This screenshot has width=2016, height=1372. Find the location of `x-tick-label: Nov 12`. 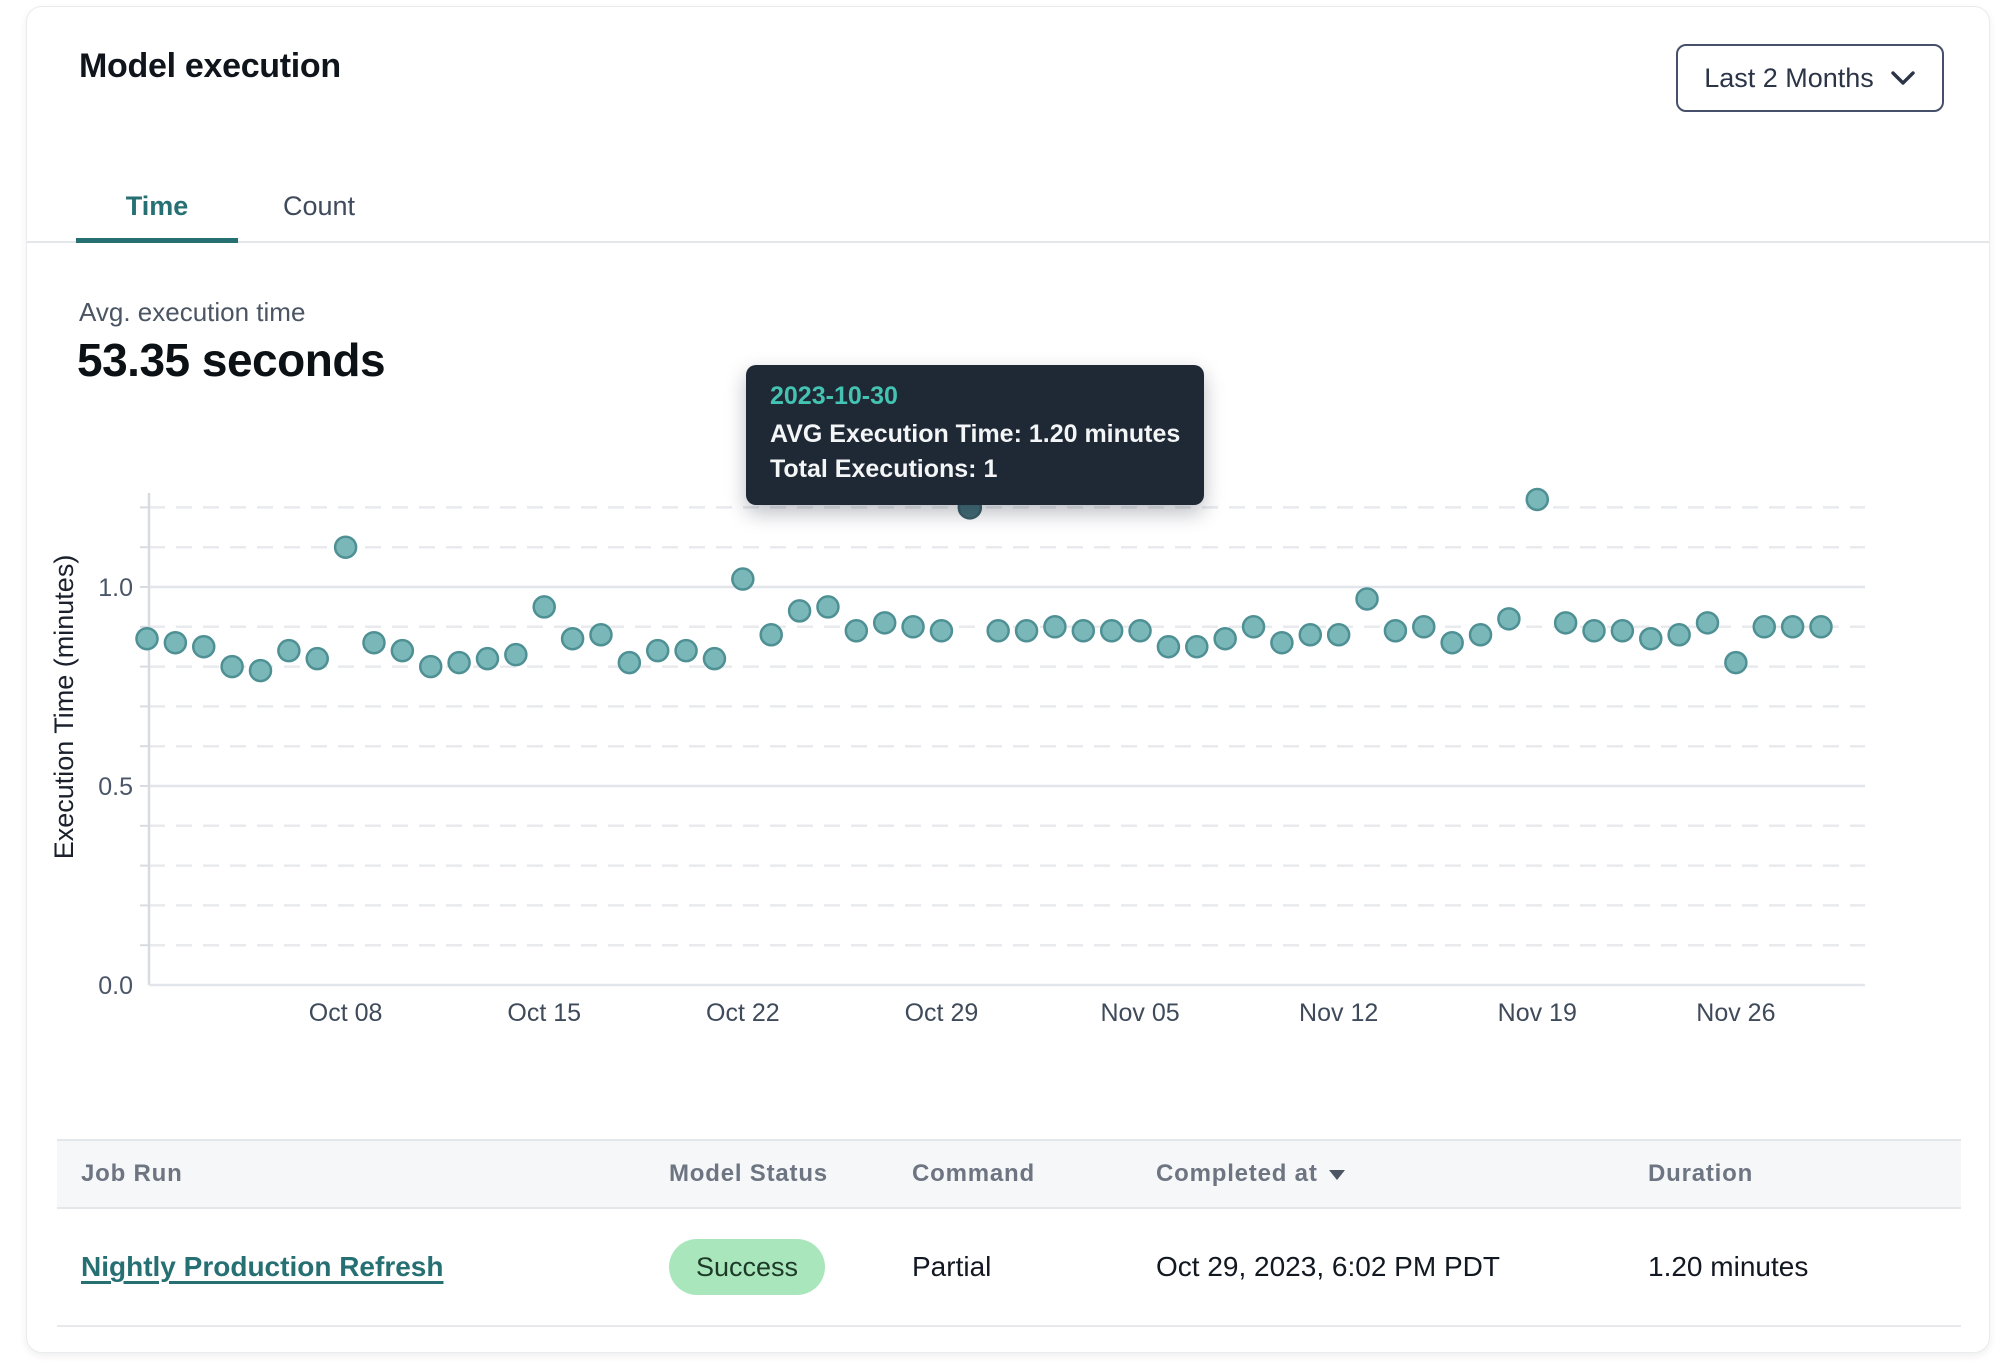

x-tick-label: Nov 12 is located at coordinates (1338, 1013).